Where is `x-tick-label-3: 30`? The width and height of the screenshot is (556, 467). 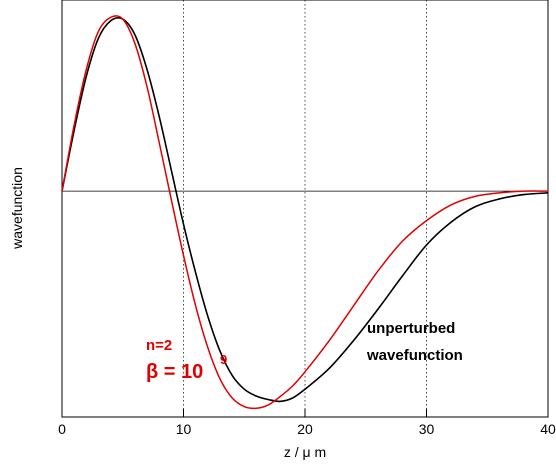 x-tick-label-3: 30 is located at coordinates (427, 429).